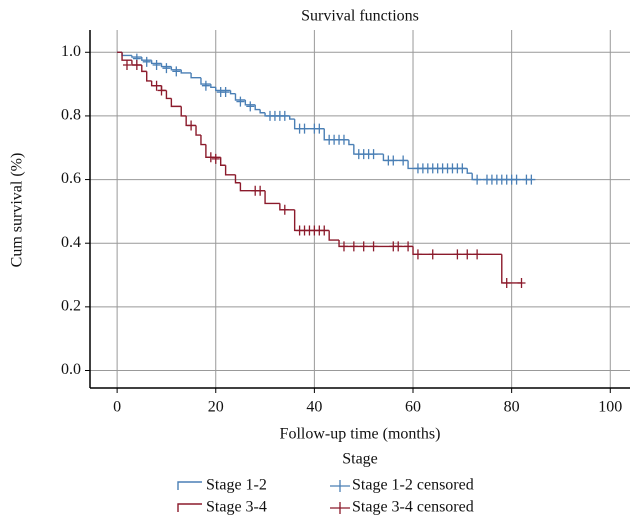 The height and width of the screenshot is (521, 633). I want to click on x-tick-label: 20, so click(216, 407).